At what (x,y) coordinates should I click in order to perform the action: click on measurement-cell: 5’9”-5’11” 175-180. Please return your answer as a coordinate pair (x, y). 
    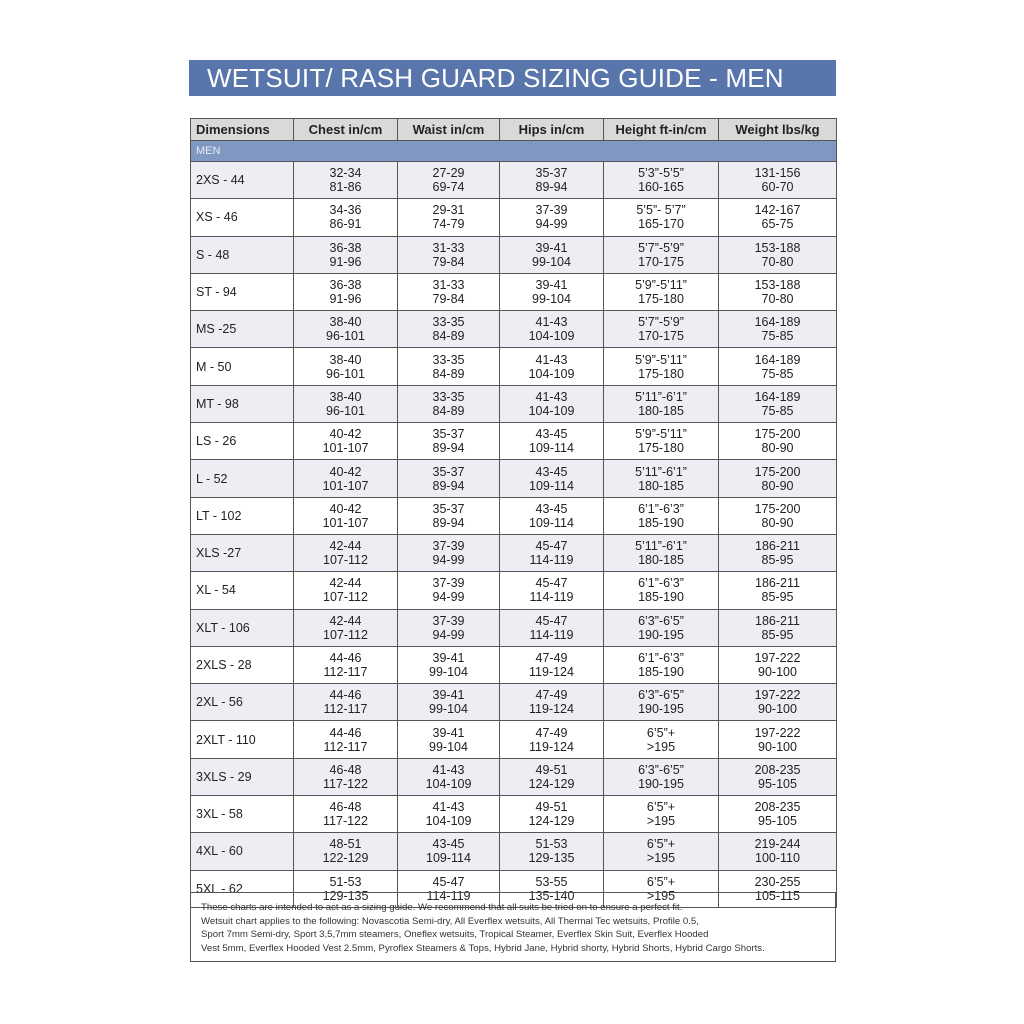
    Looking at the image, I should click on (661, 292).